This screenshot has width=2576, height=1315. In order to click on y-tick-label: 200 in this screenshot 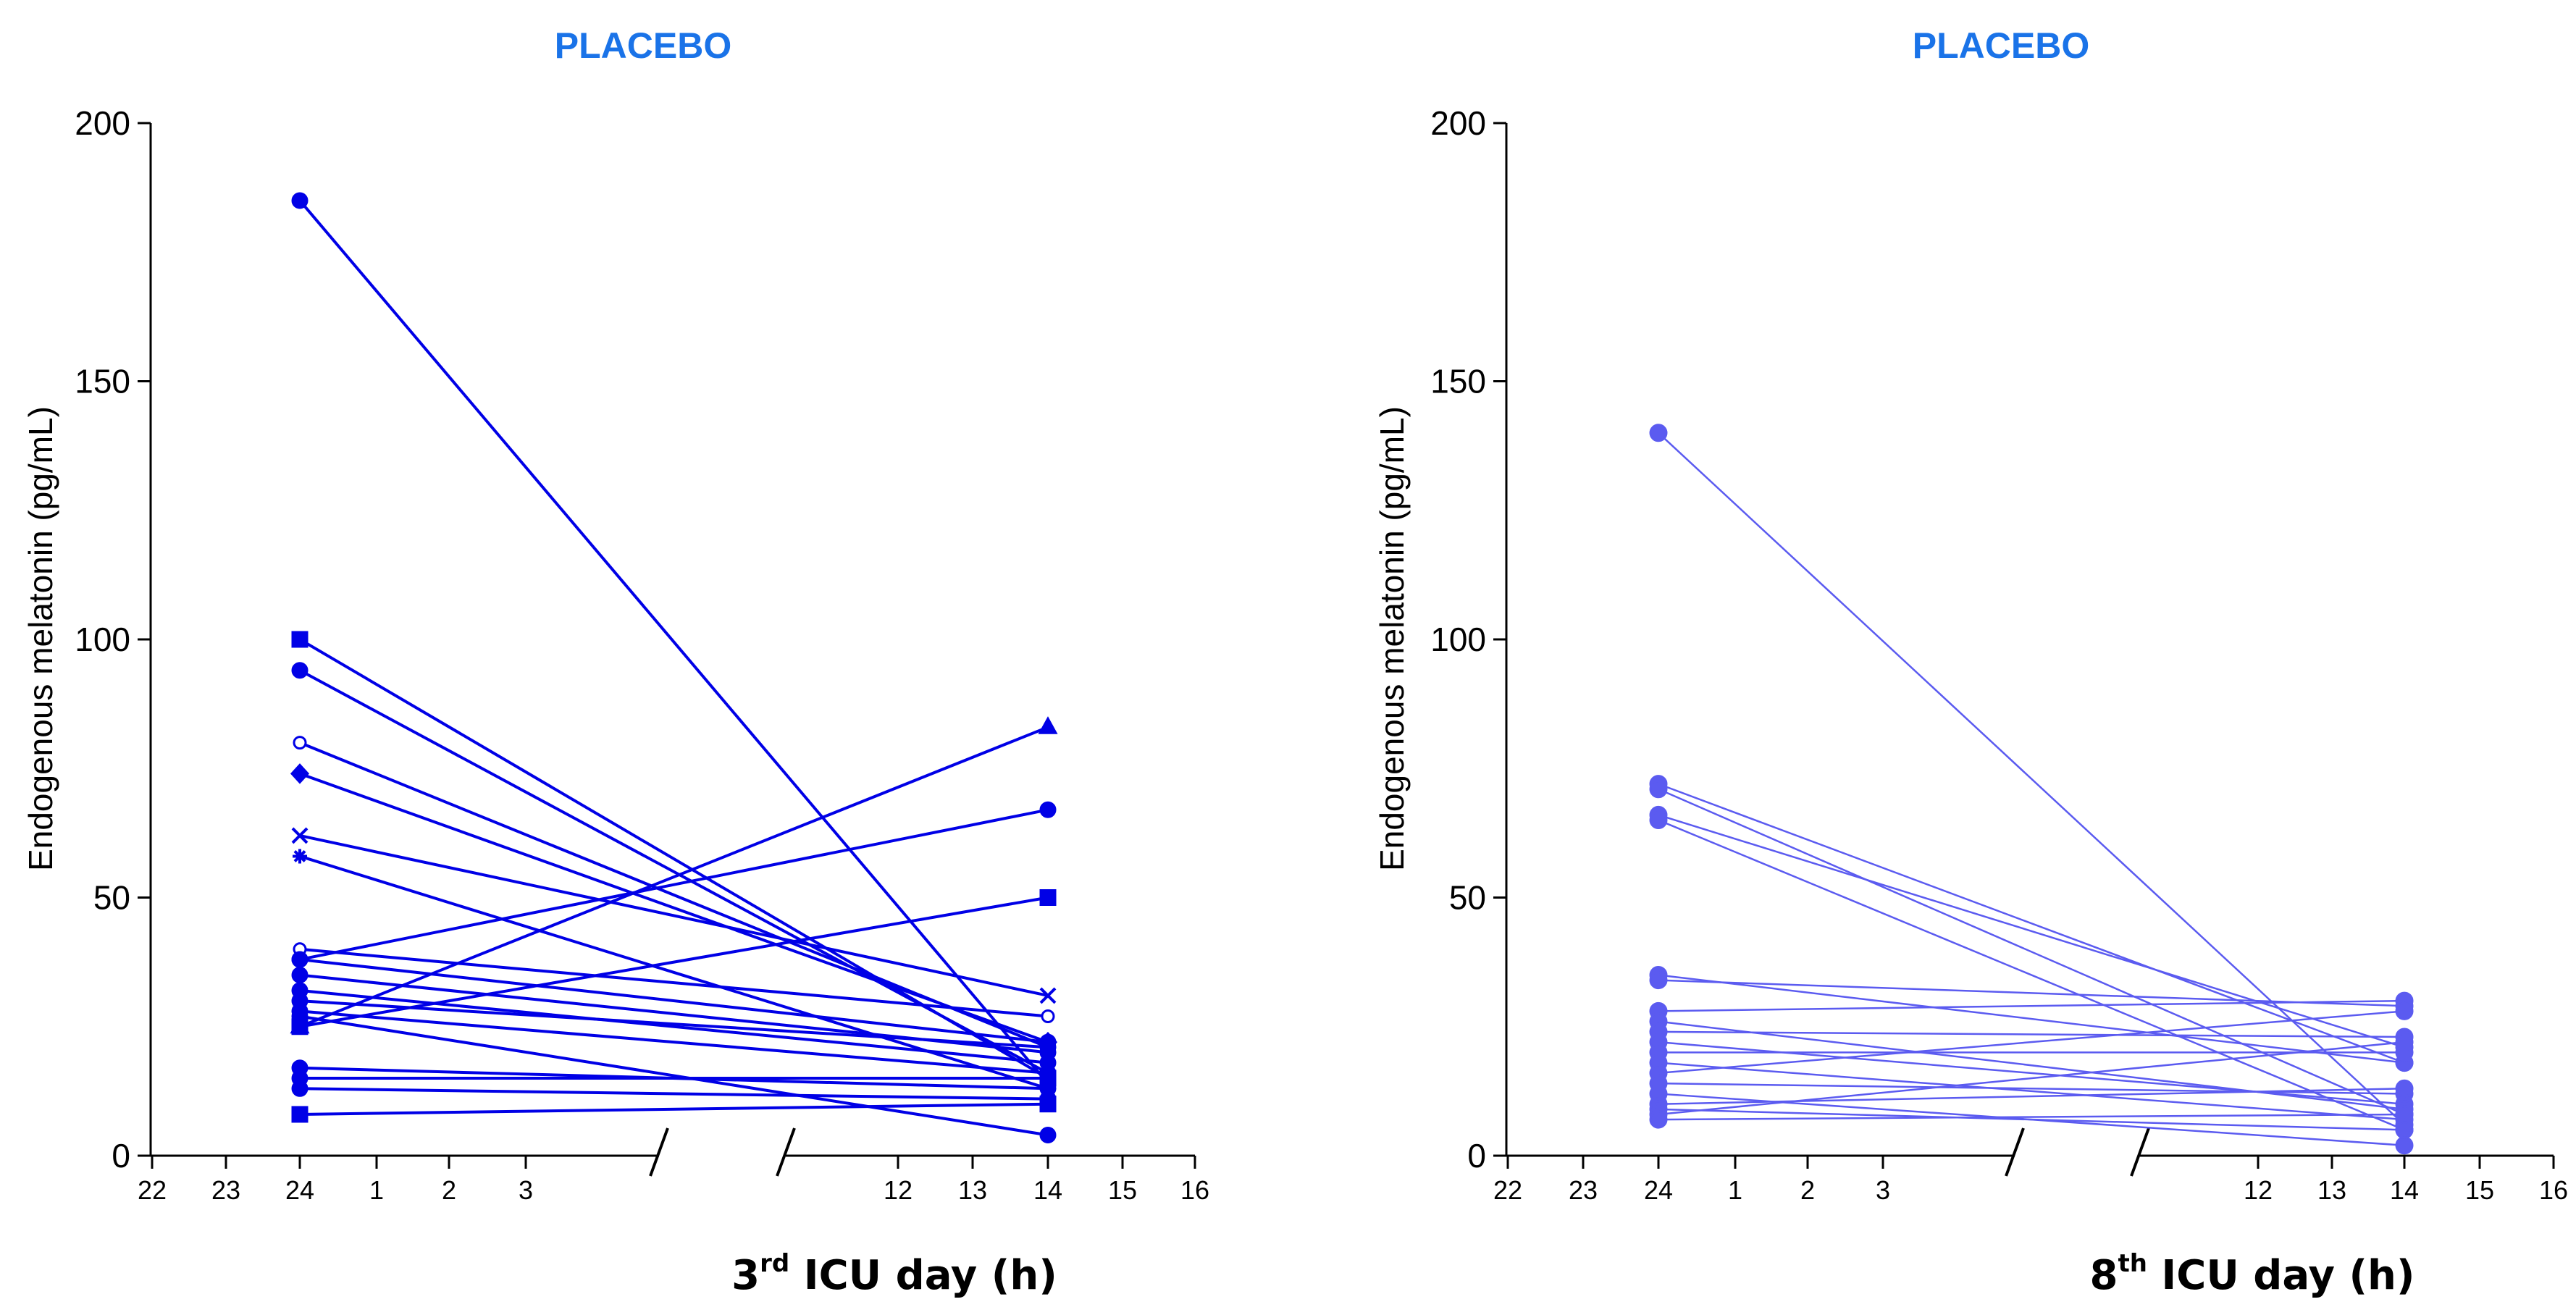, I will do `click(1458, 123)`.